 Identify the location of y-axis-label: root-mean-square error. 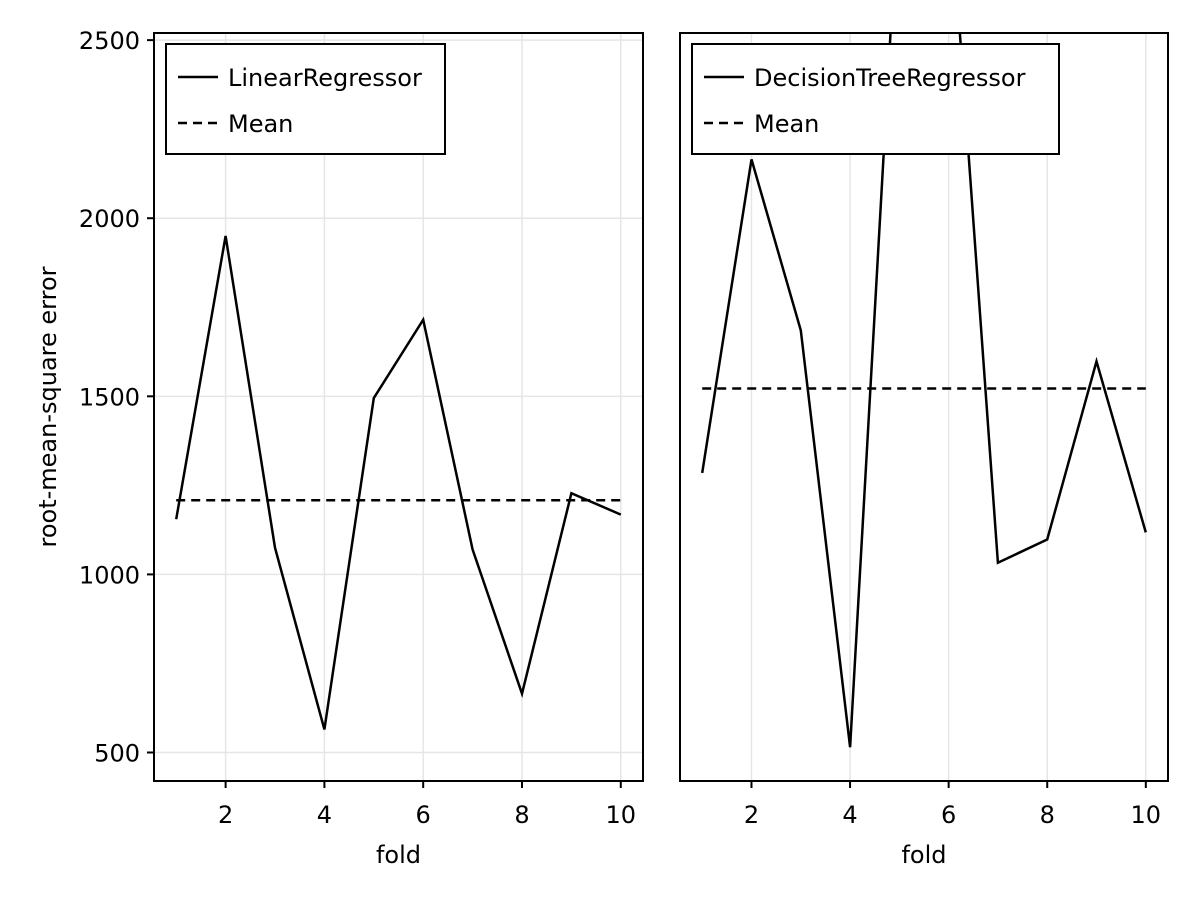
(48, 406).